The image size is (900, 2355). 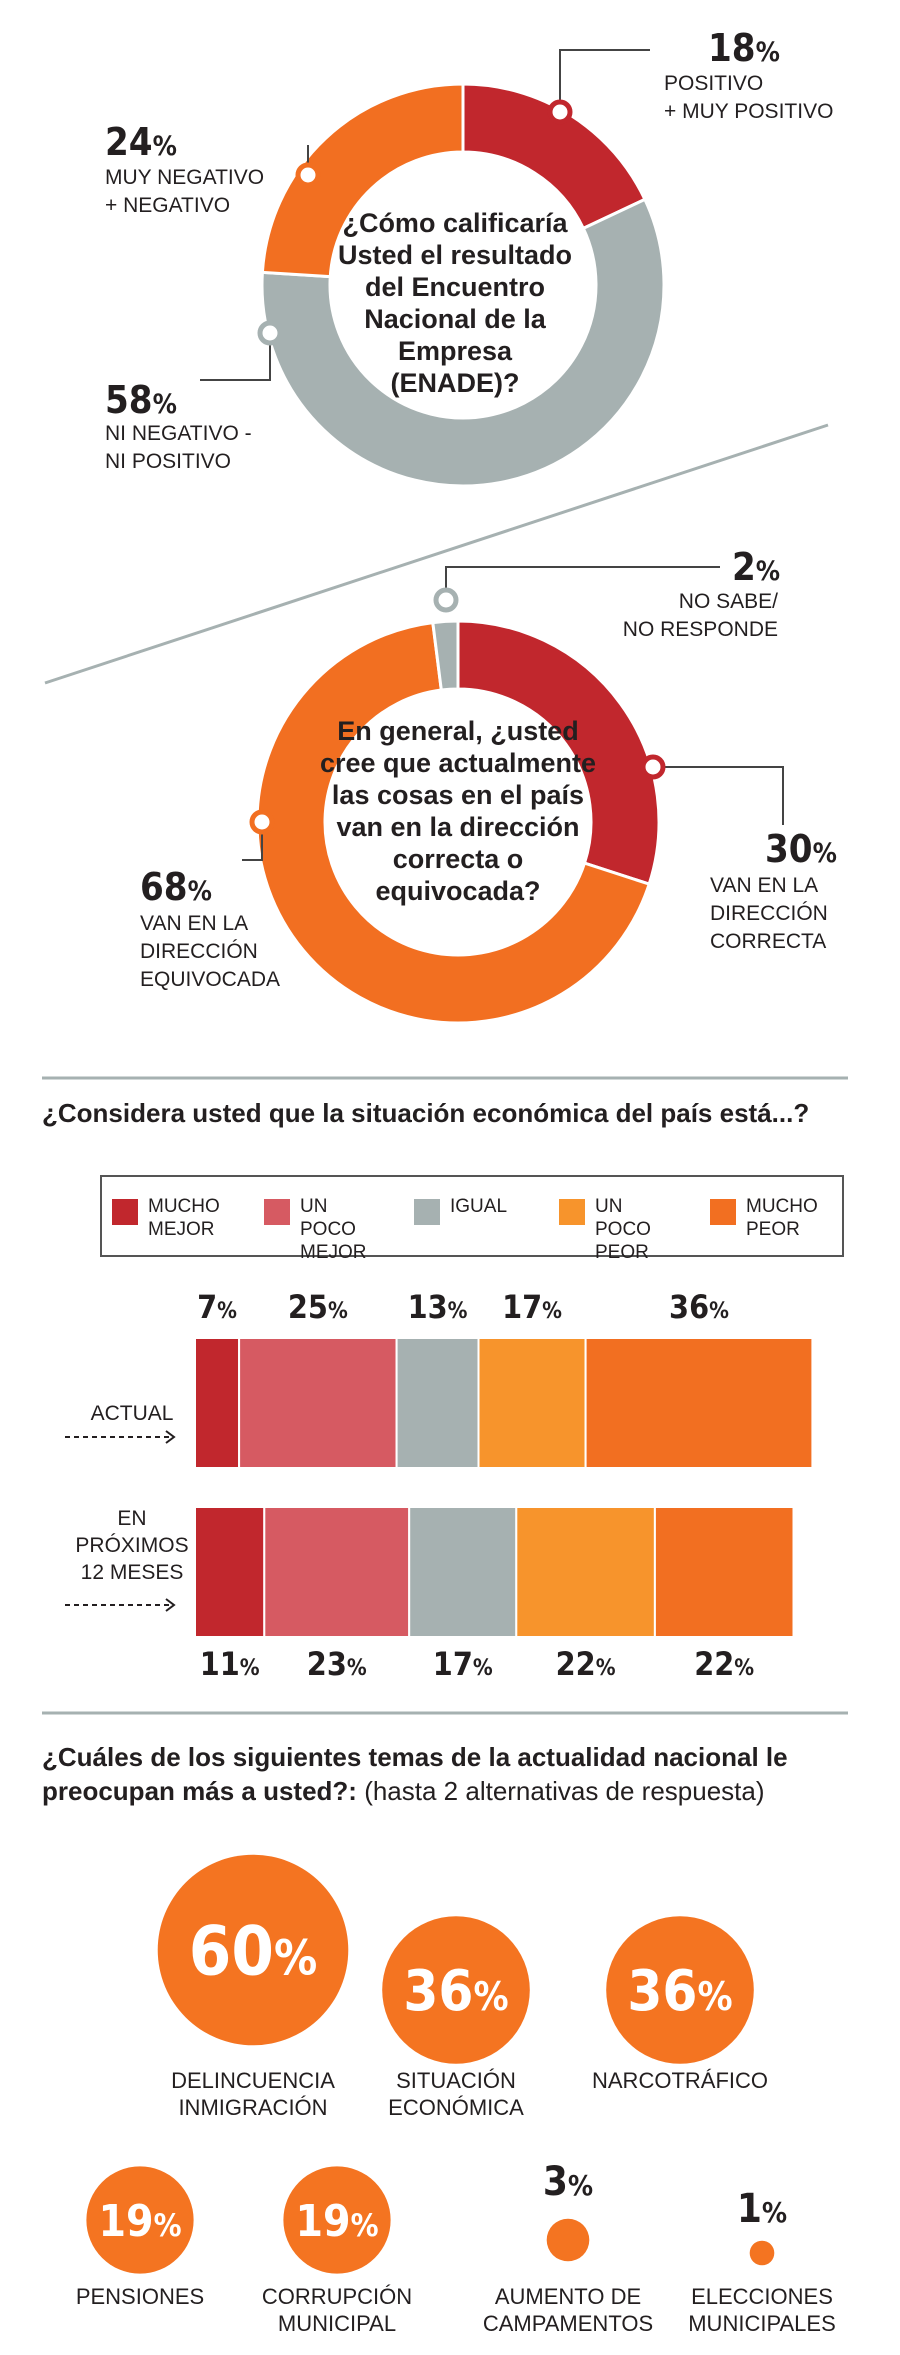 What do you see at coordinates (724, 1664) in the screenshot?
I see `bar-value-label: 22%` at bounding box center [724, 1664].